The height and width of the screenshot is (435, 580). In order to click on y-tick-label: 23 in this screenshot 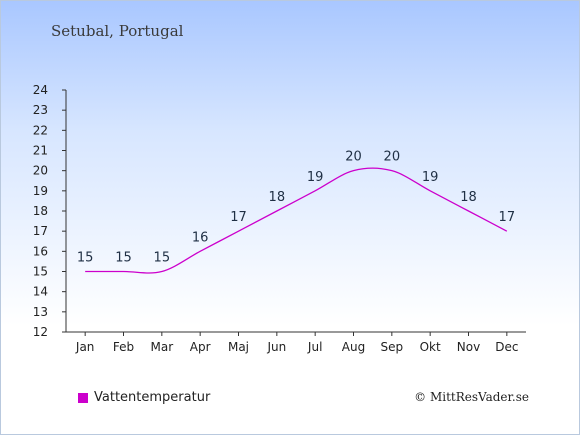, I will do `click(40, 110)`.